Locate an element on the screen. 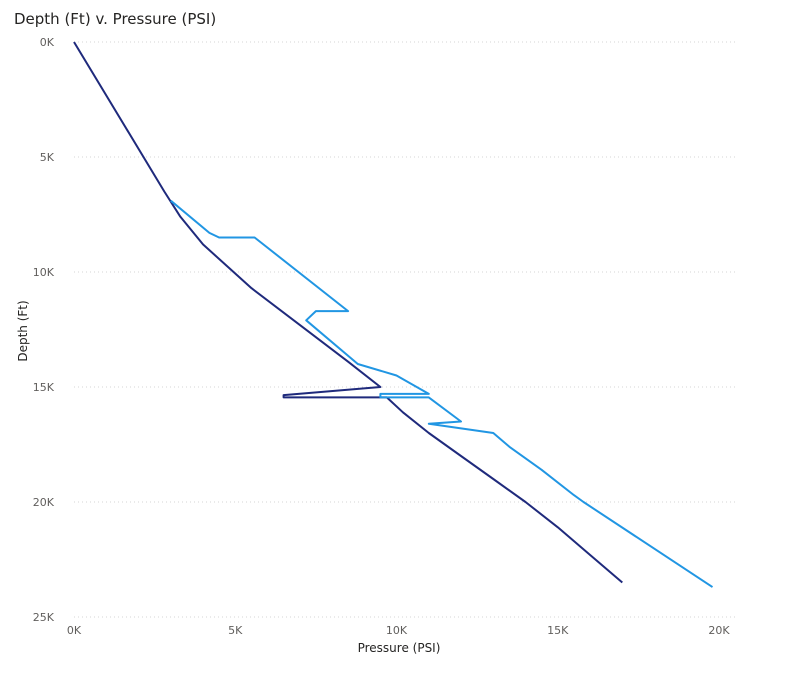 The height and width of the screenshot is (676, 811). chart-title: Depth (Ft) v. Pressure (PSI) is located at coordinates (115, 19).